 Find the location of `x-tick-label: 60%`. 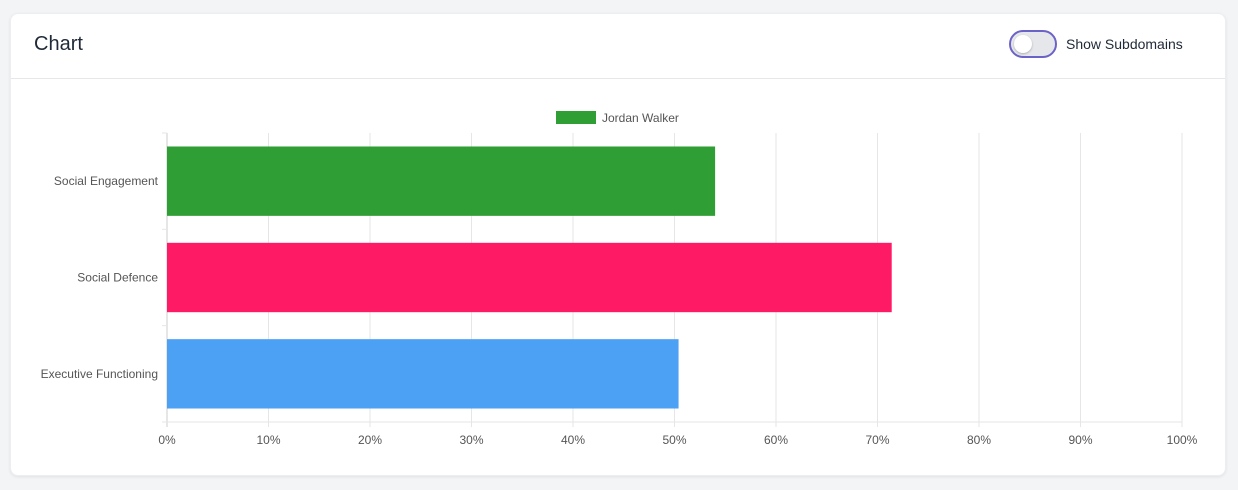

x-tick-label: 60% is located at coordinates (776, 440).